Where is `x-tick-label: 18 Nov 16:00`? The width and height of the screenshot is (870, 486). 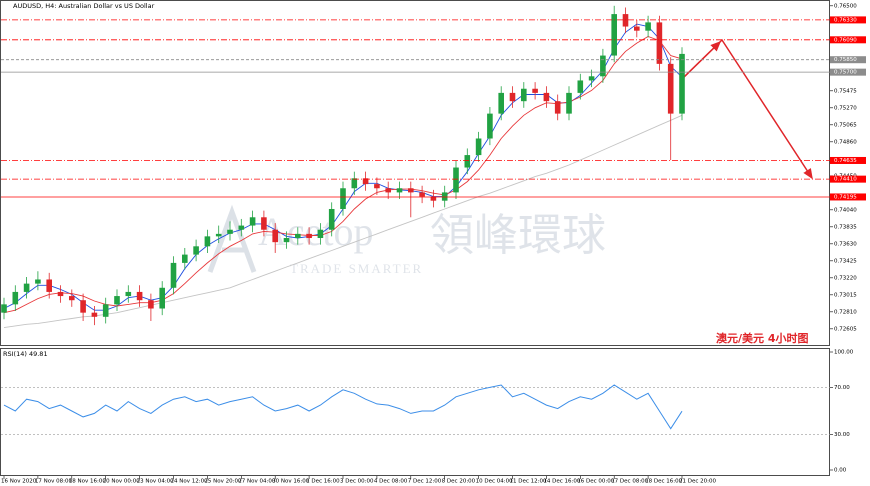
x-tick-label: 18 Nov 16:00 is located at coordinates (88, 482).